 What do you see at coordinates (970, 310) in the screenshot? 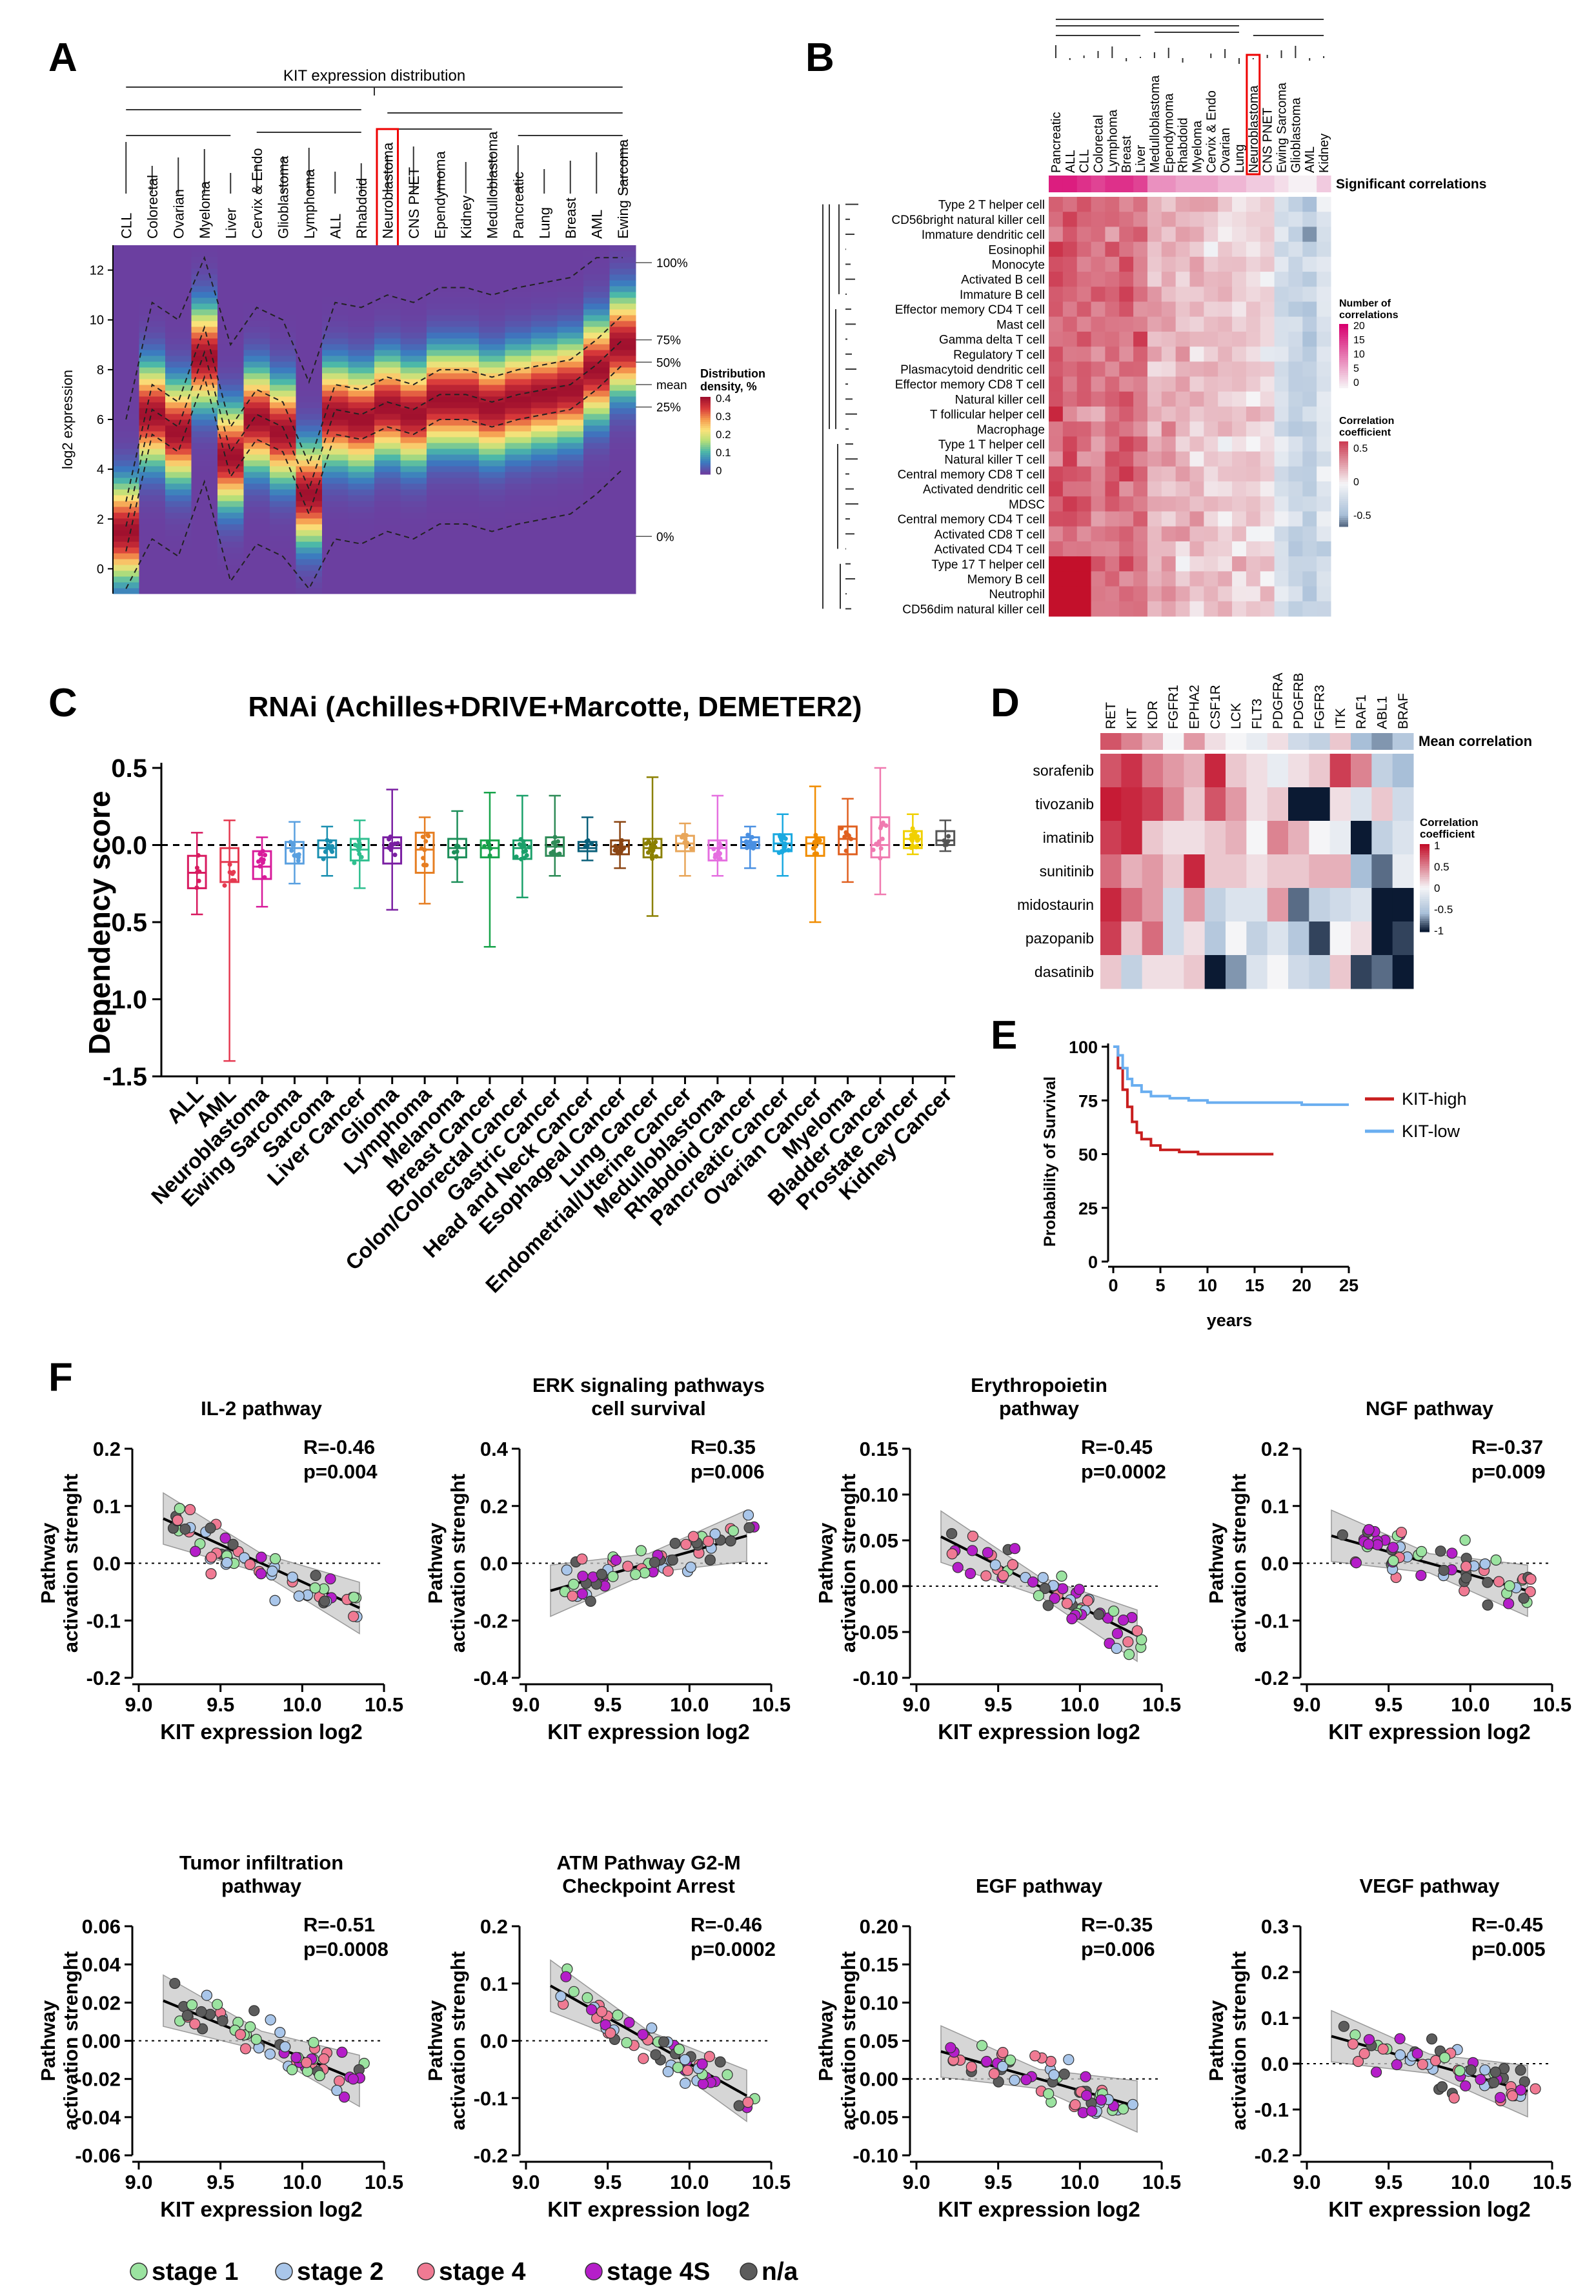
I see `panel-b-row-label: Effector memory CD4 T cell` at bounding box center [970, 310].